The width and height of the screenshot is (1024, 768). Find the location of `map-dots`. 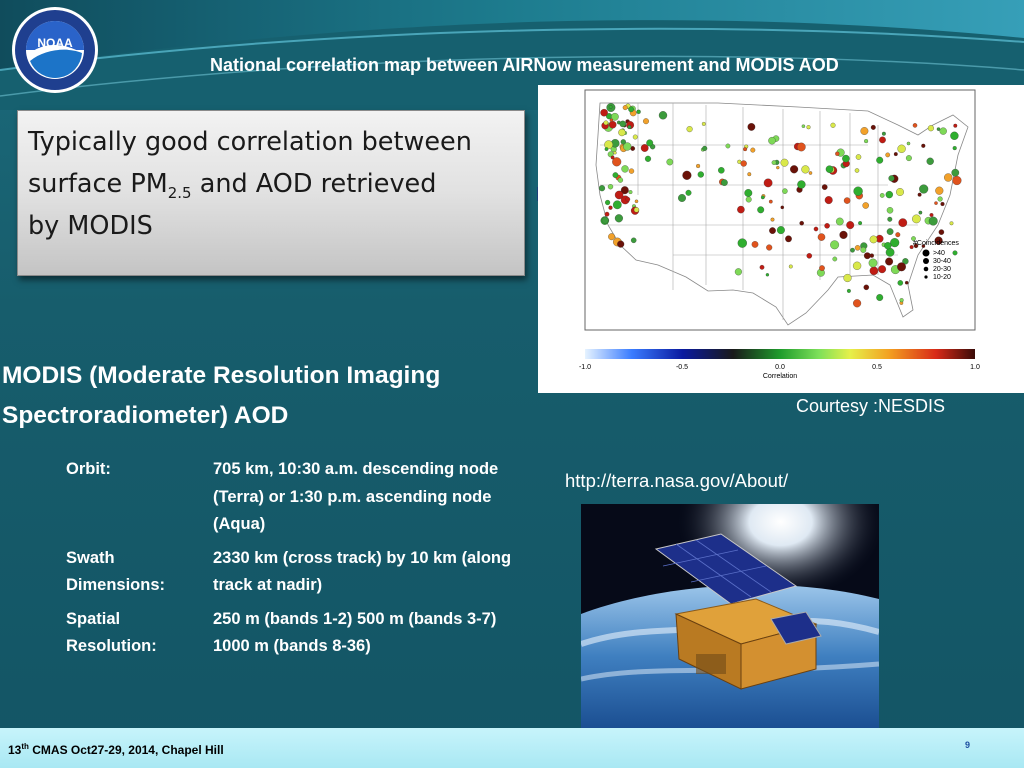

map-dots is located at coordinates (780, 205).